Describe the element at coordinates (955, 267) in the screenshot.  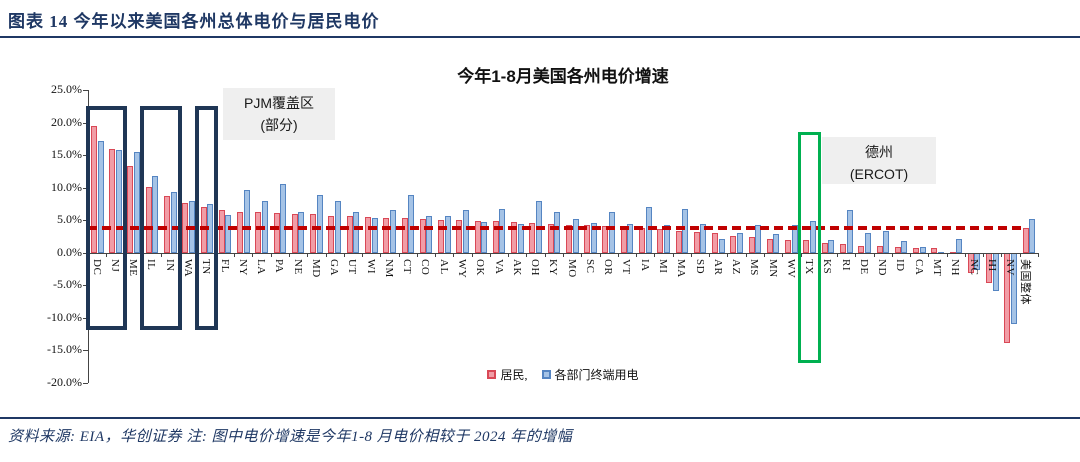
I see `x-axis-category-label: NH` at that location.